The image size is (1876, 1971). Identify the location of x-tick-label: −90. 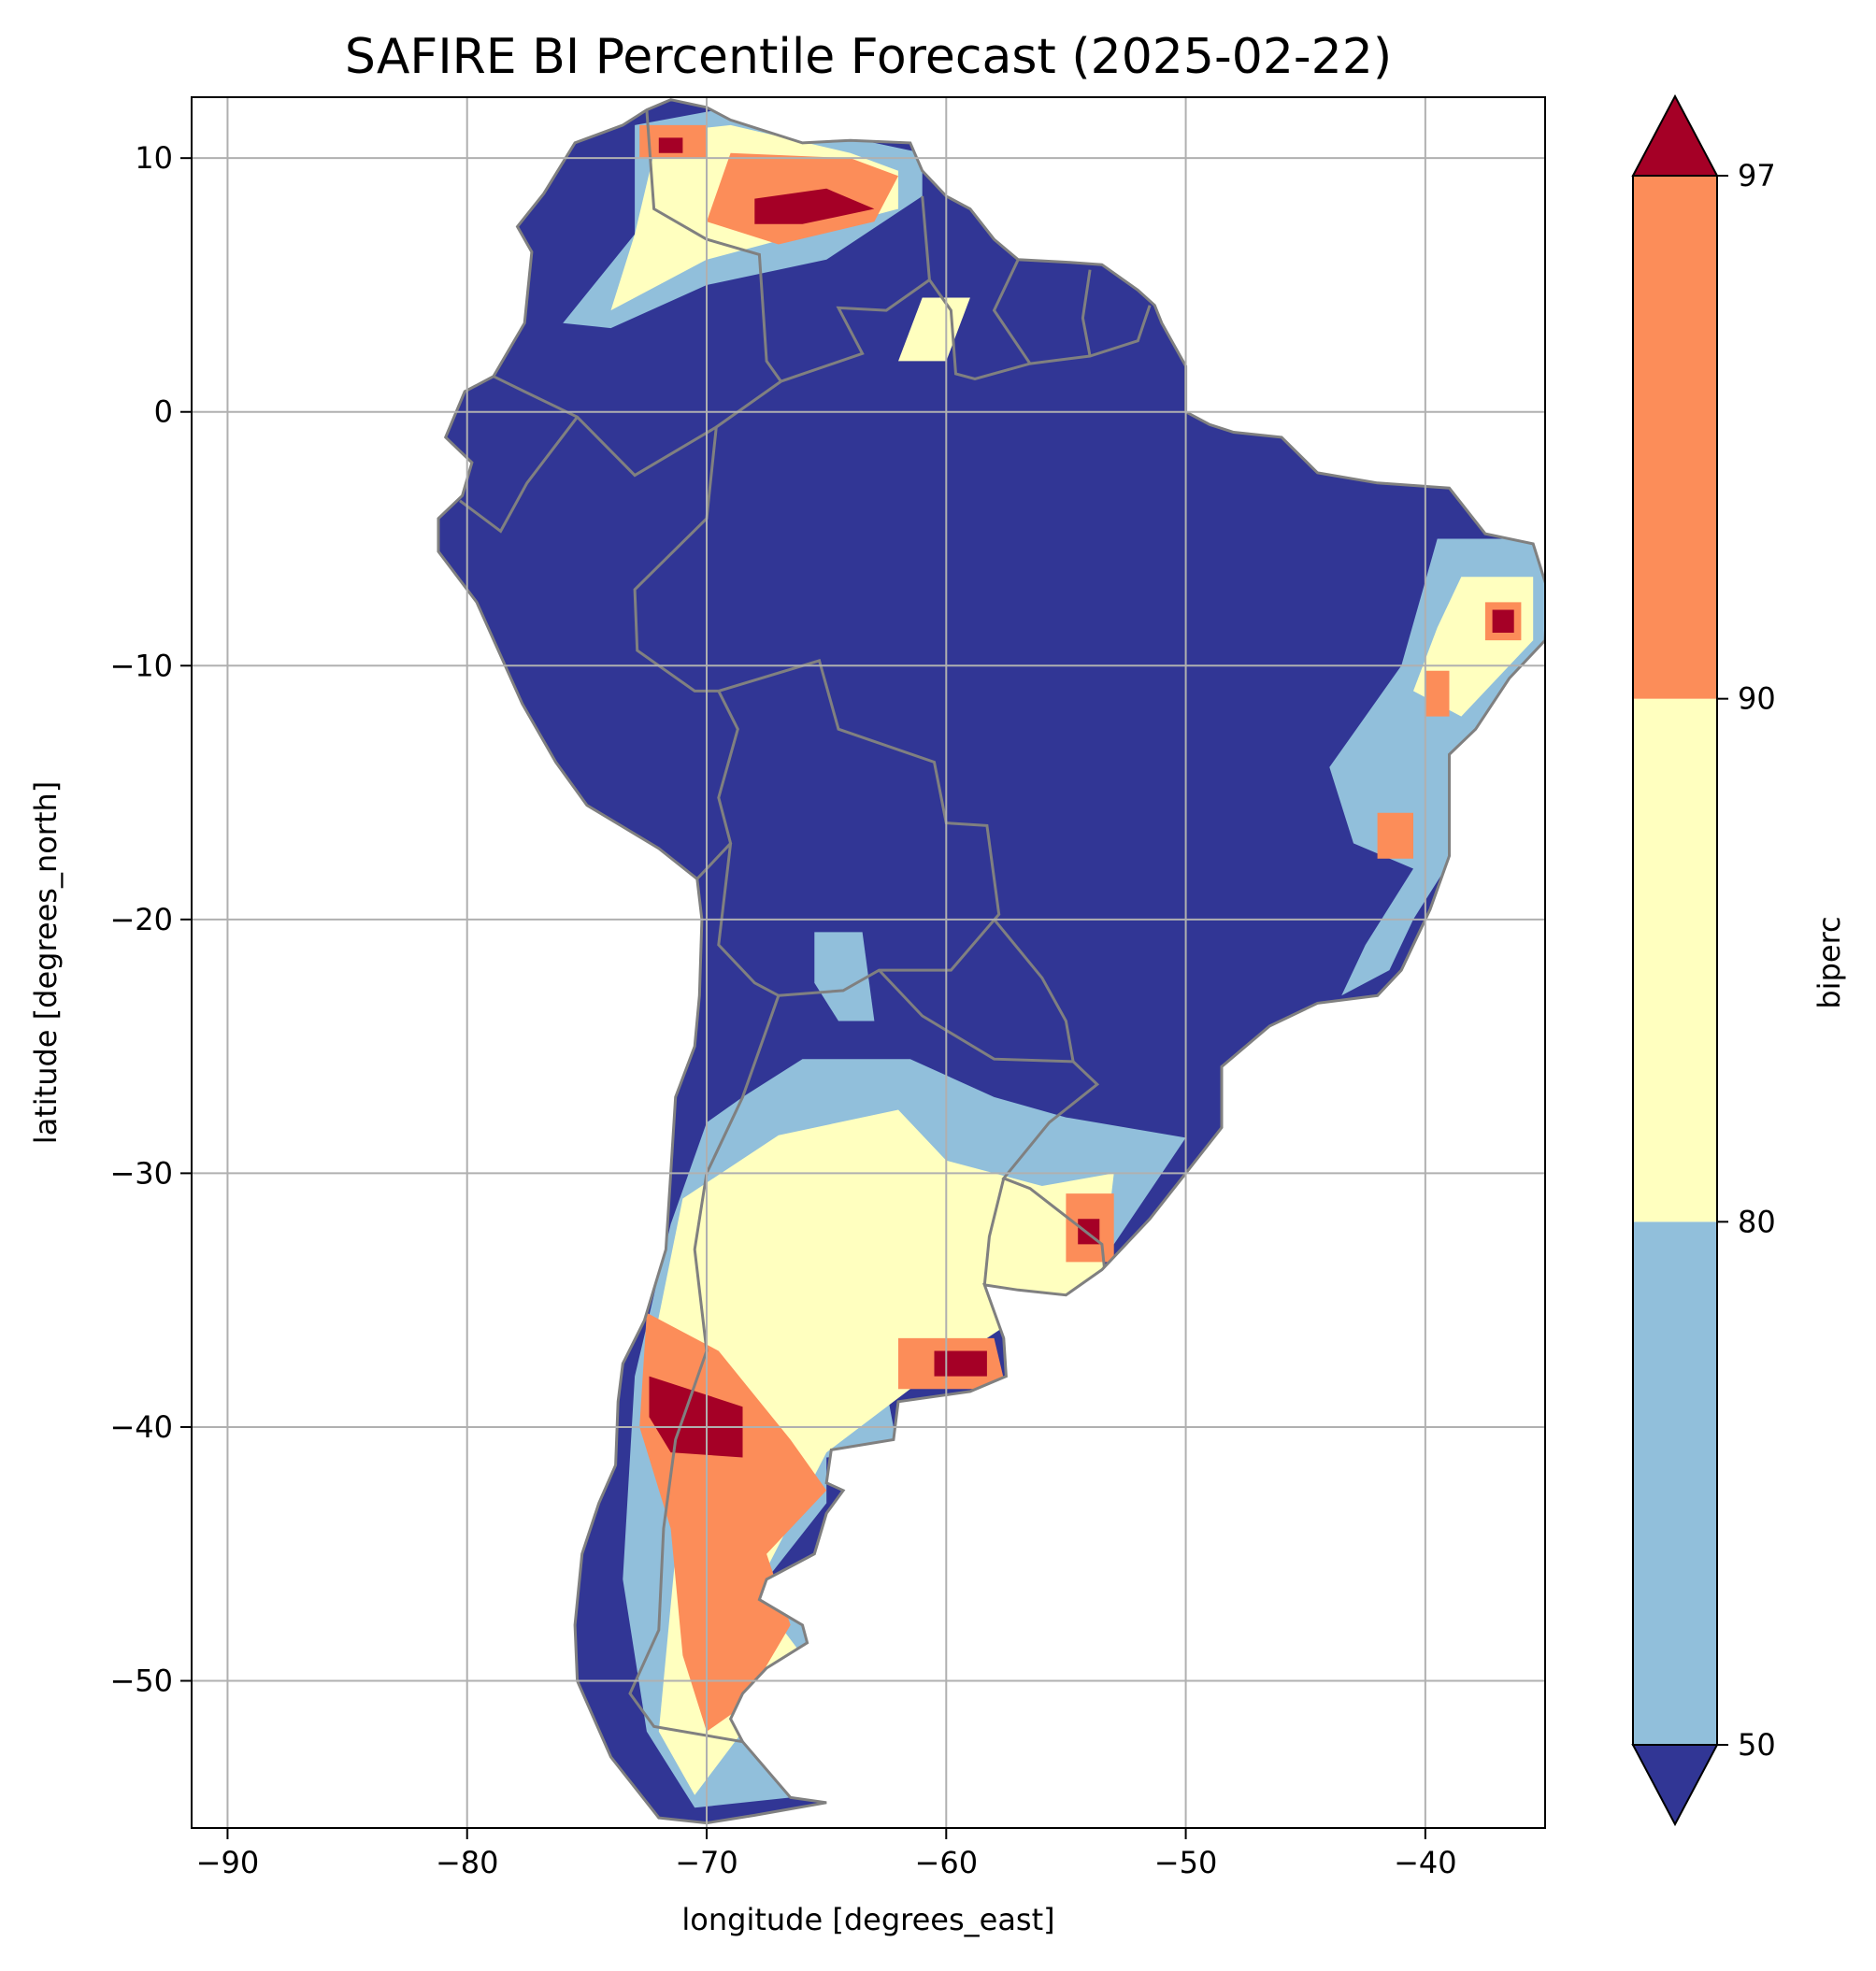
(228, 1863).